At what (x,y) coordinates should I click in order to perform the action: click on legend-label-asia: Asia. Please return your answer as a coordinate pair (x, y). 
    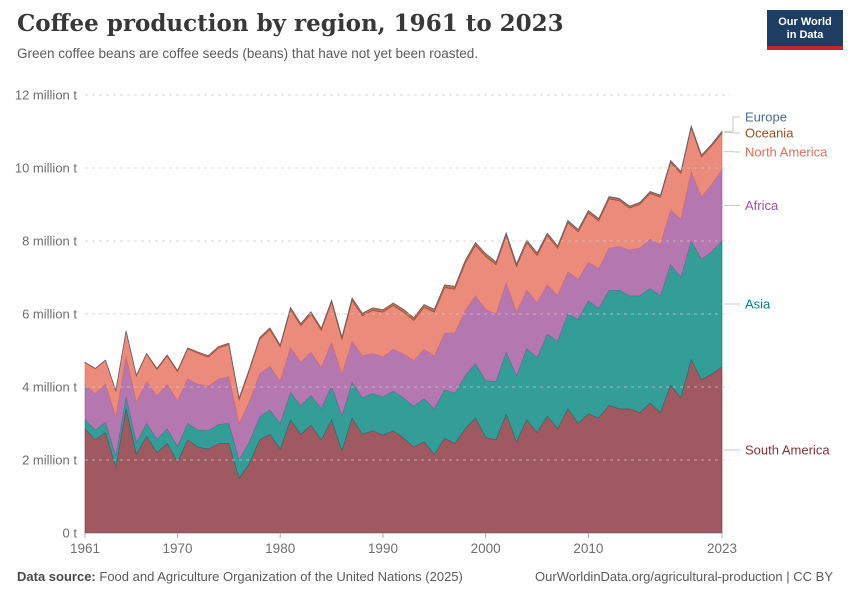
    Looking at the image, I should click on (758, 303).